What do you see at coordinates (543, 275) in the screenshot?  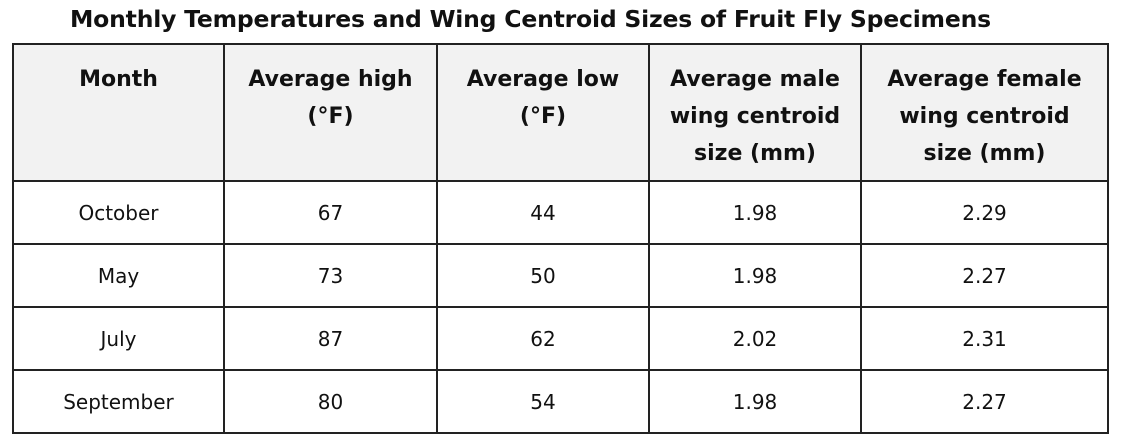 I see `cell-average-low: 50` at bounding box center [543, 275].